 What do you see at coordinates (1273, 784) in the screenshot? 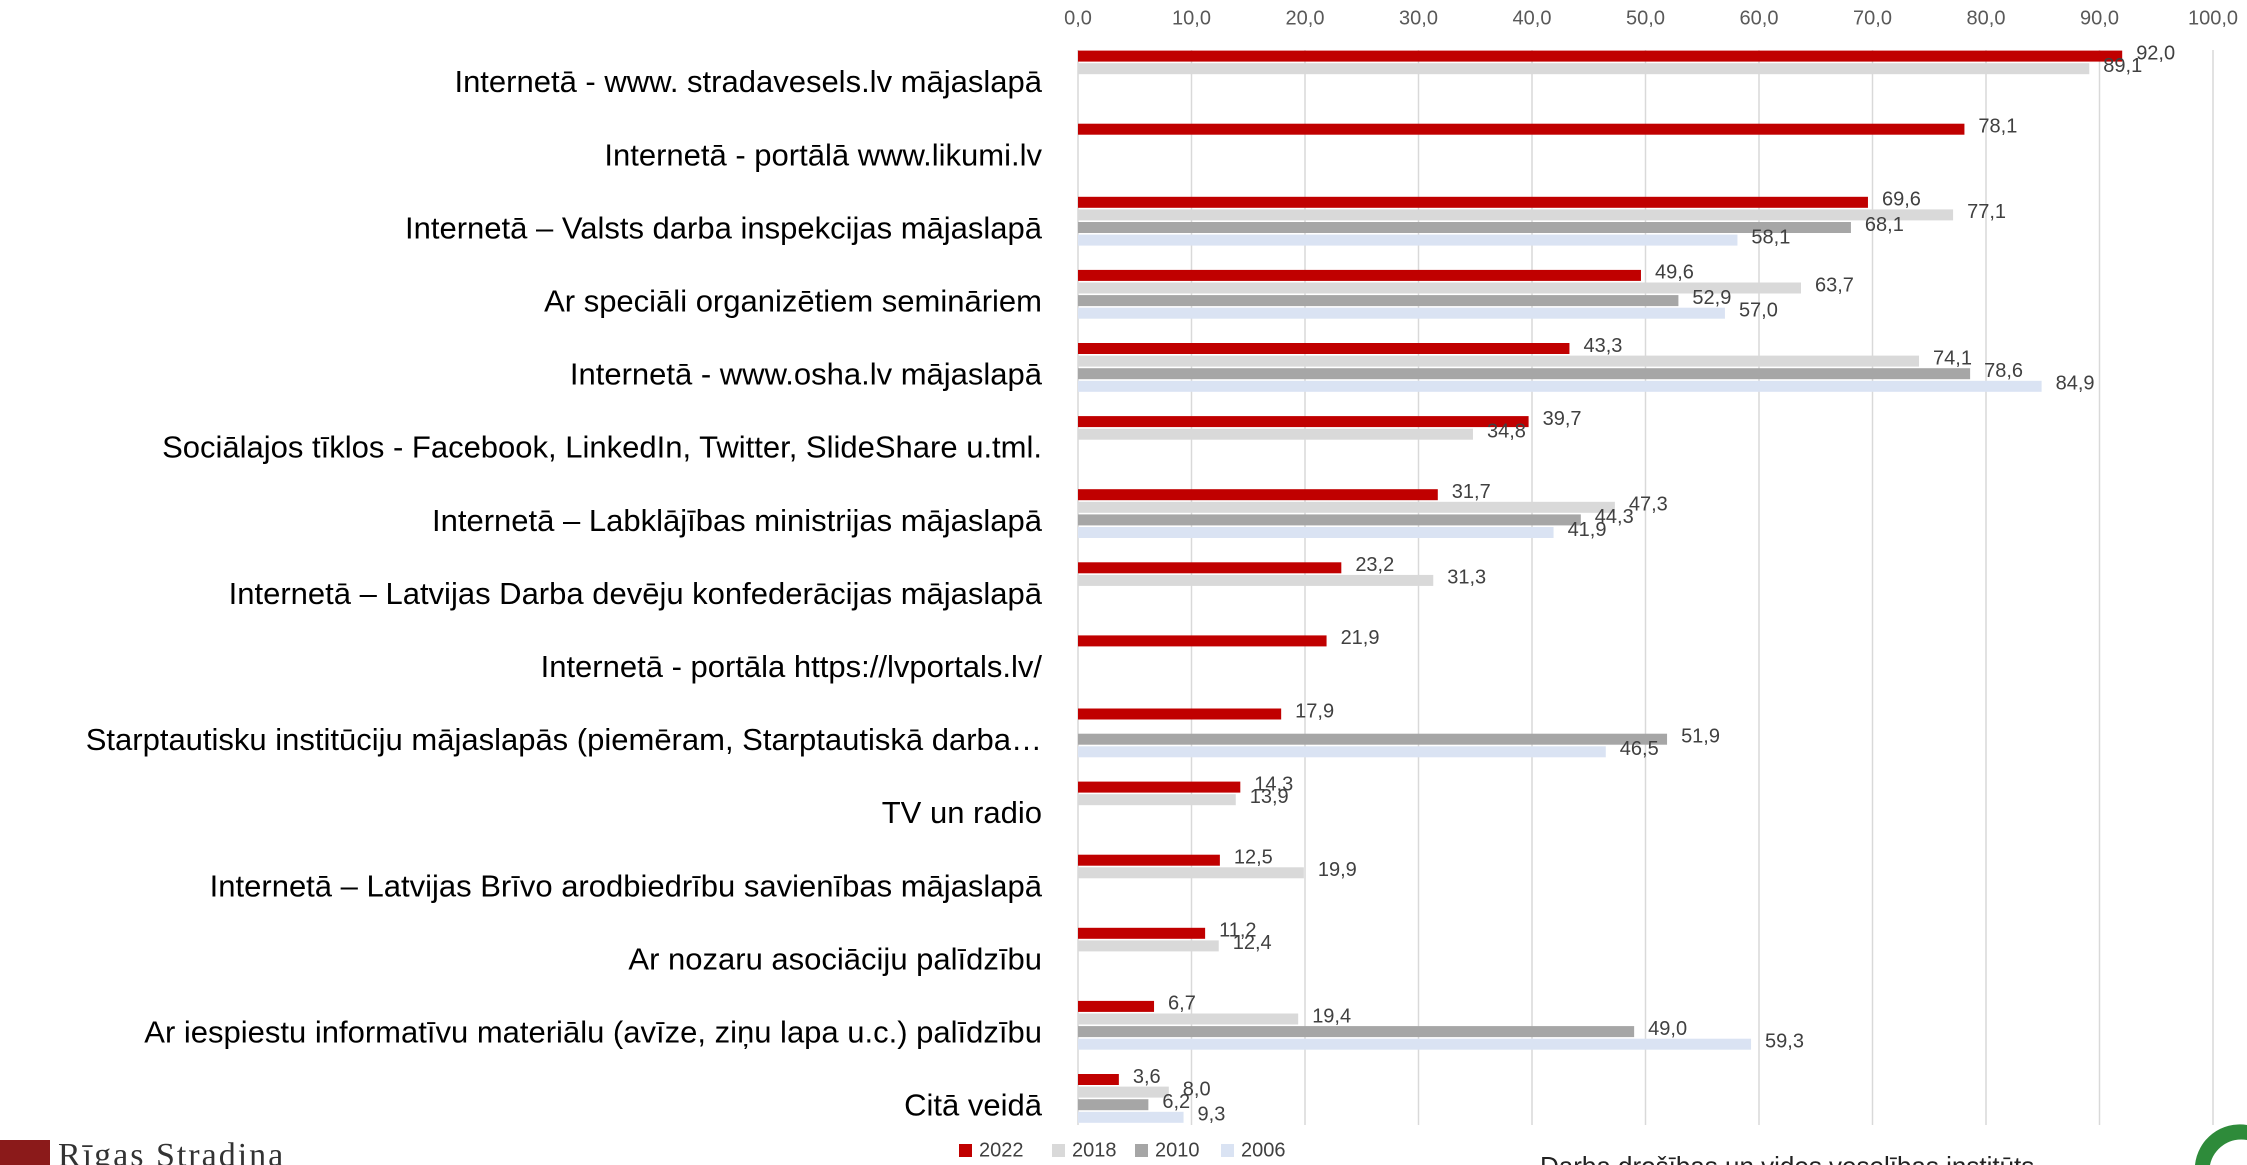
I see `value-label: 14,3` at bounding box center [1273, 784].